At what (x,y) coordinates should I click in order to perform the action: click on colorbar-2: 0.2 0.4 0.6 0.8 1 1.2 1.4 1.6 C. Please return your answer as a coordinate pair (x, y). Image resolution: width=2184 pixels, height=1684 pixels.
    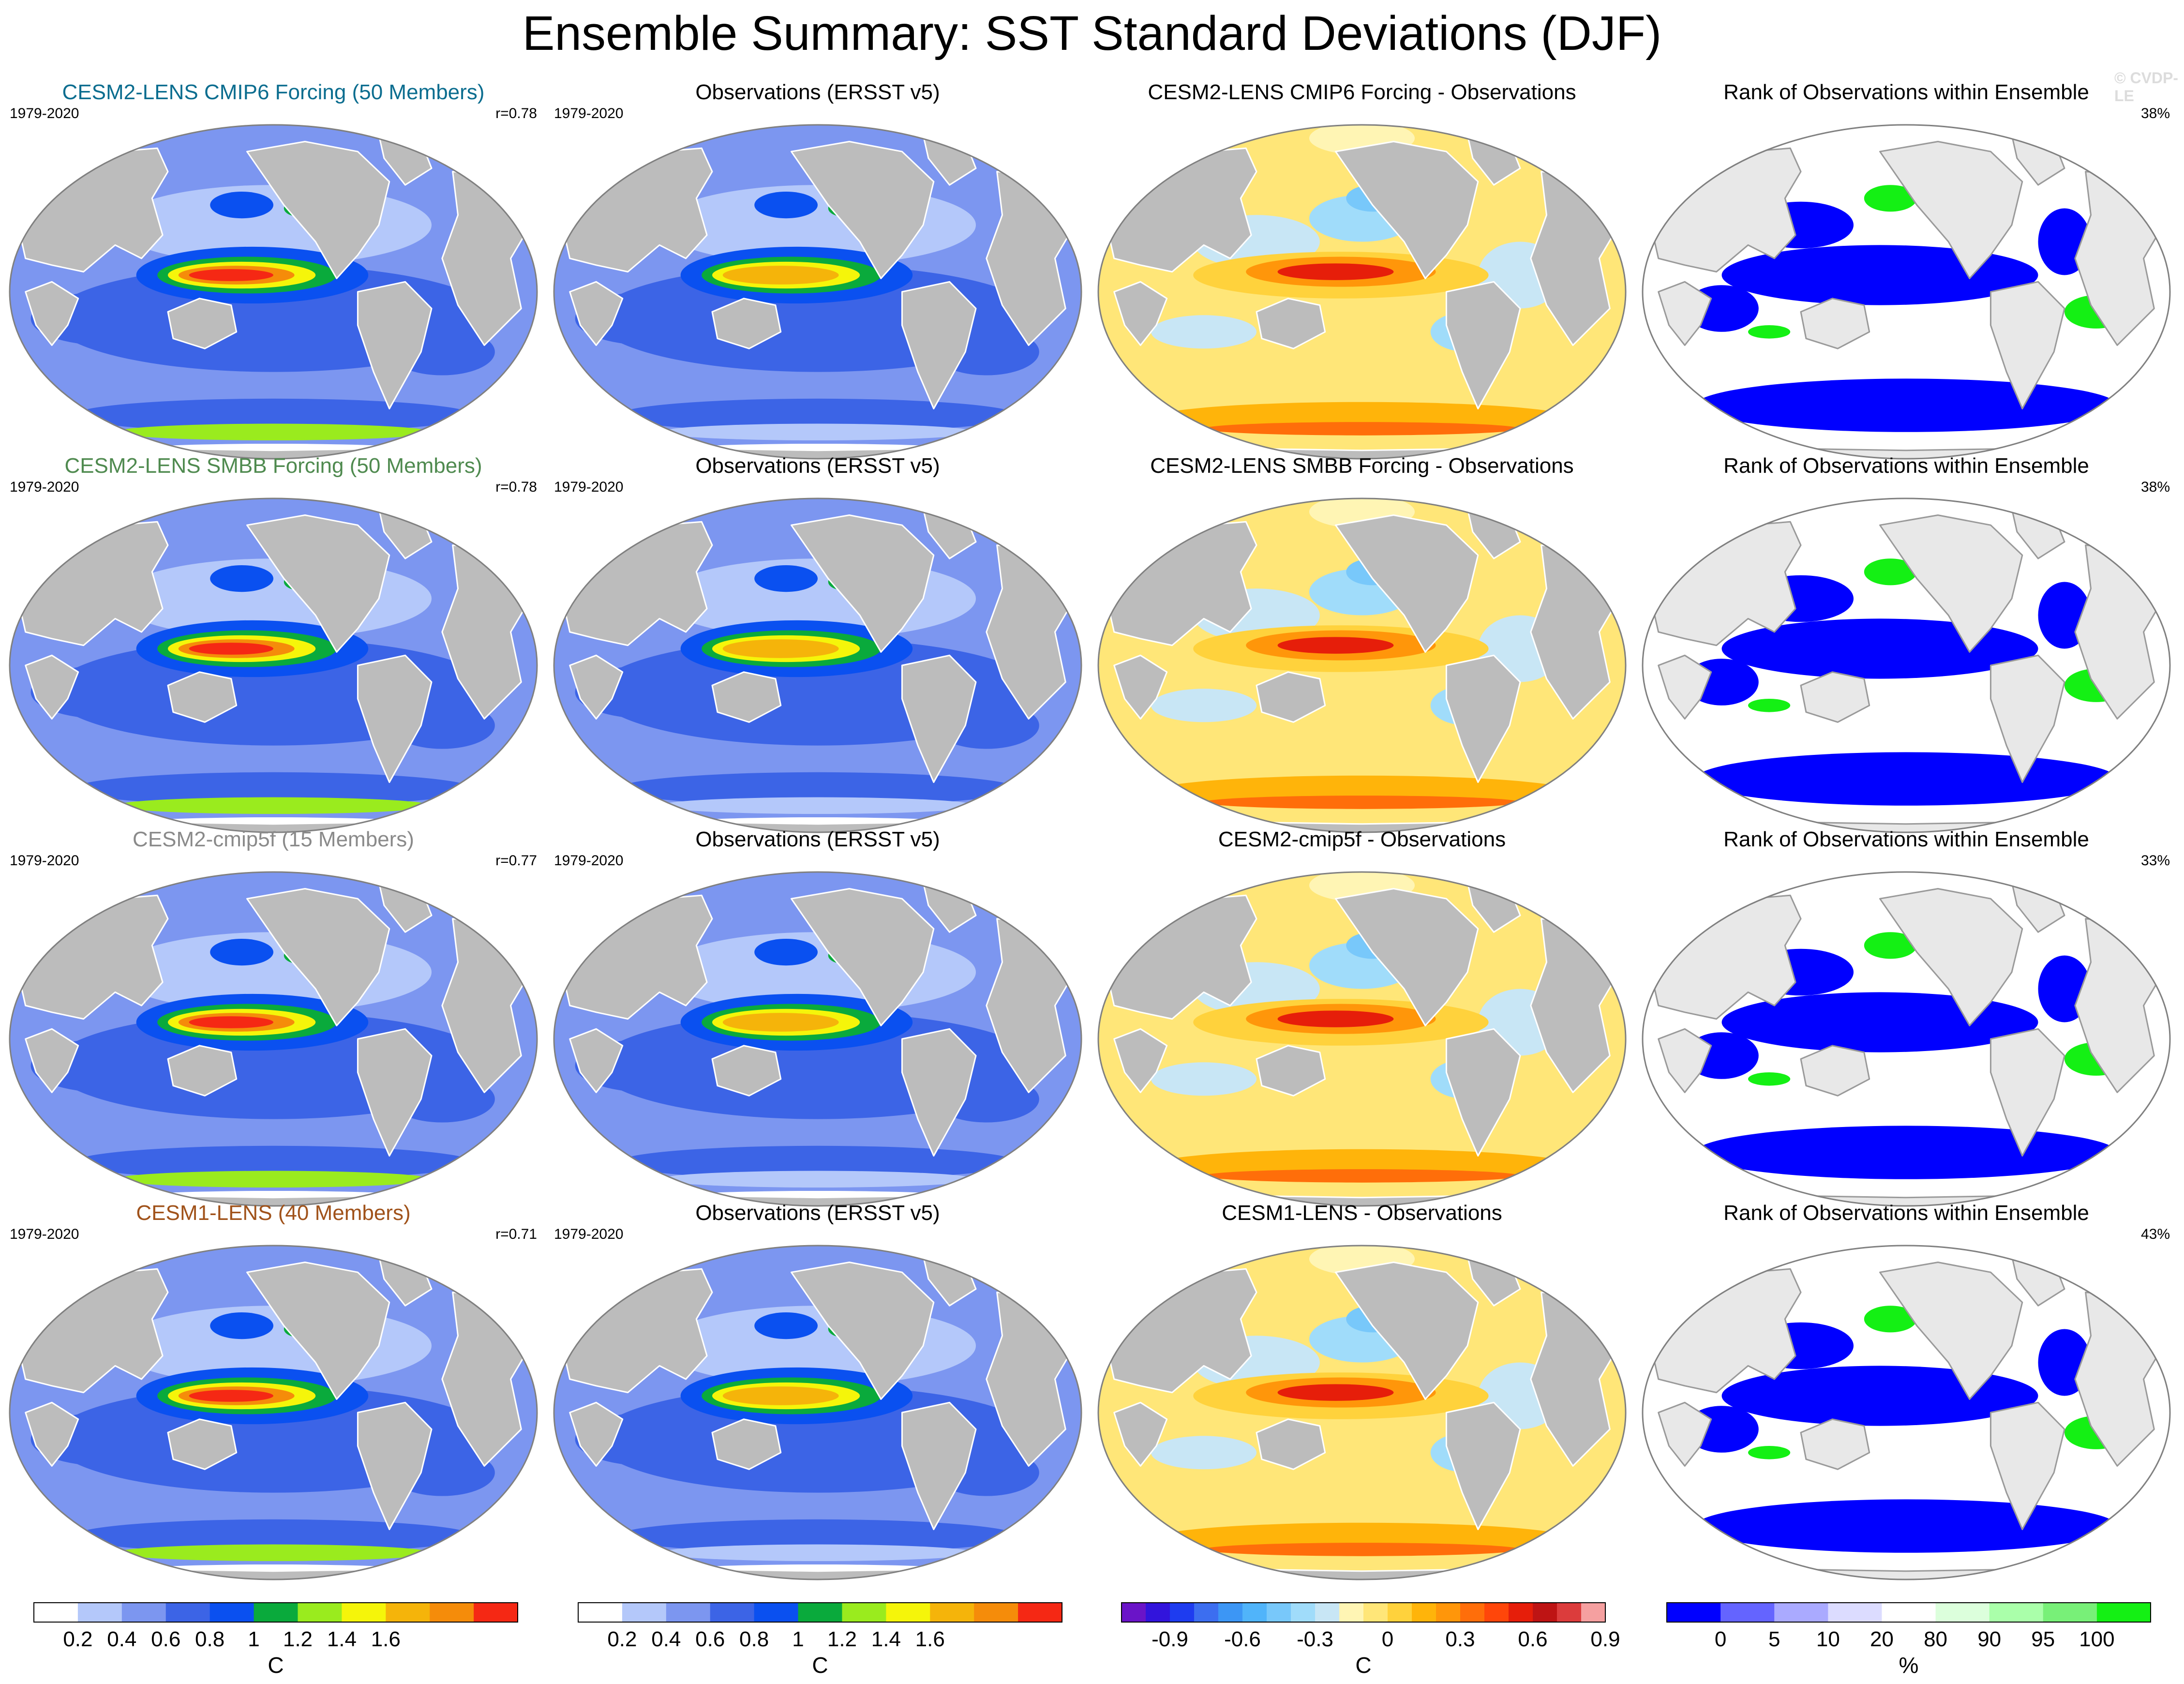
    Looking at the image, I should click on (820, 1640).